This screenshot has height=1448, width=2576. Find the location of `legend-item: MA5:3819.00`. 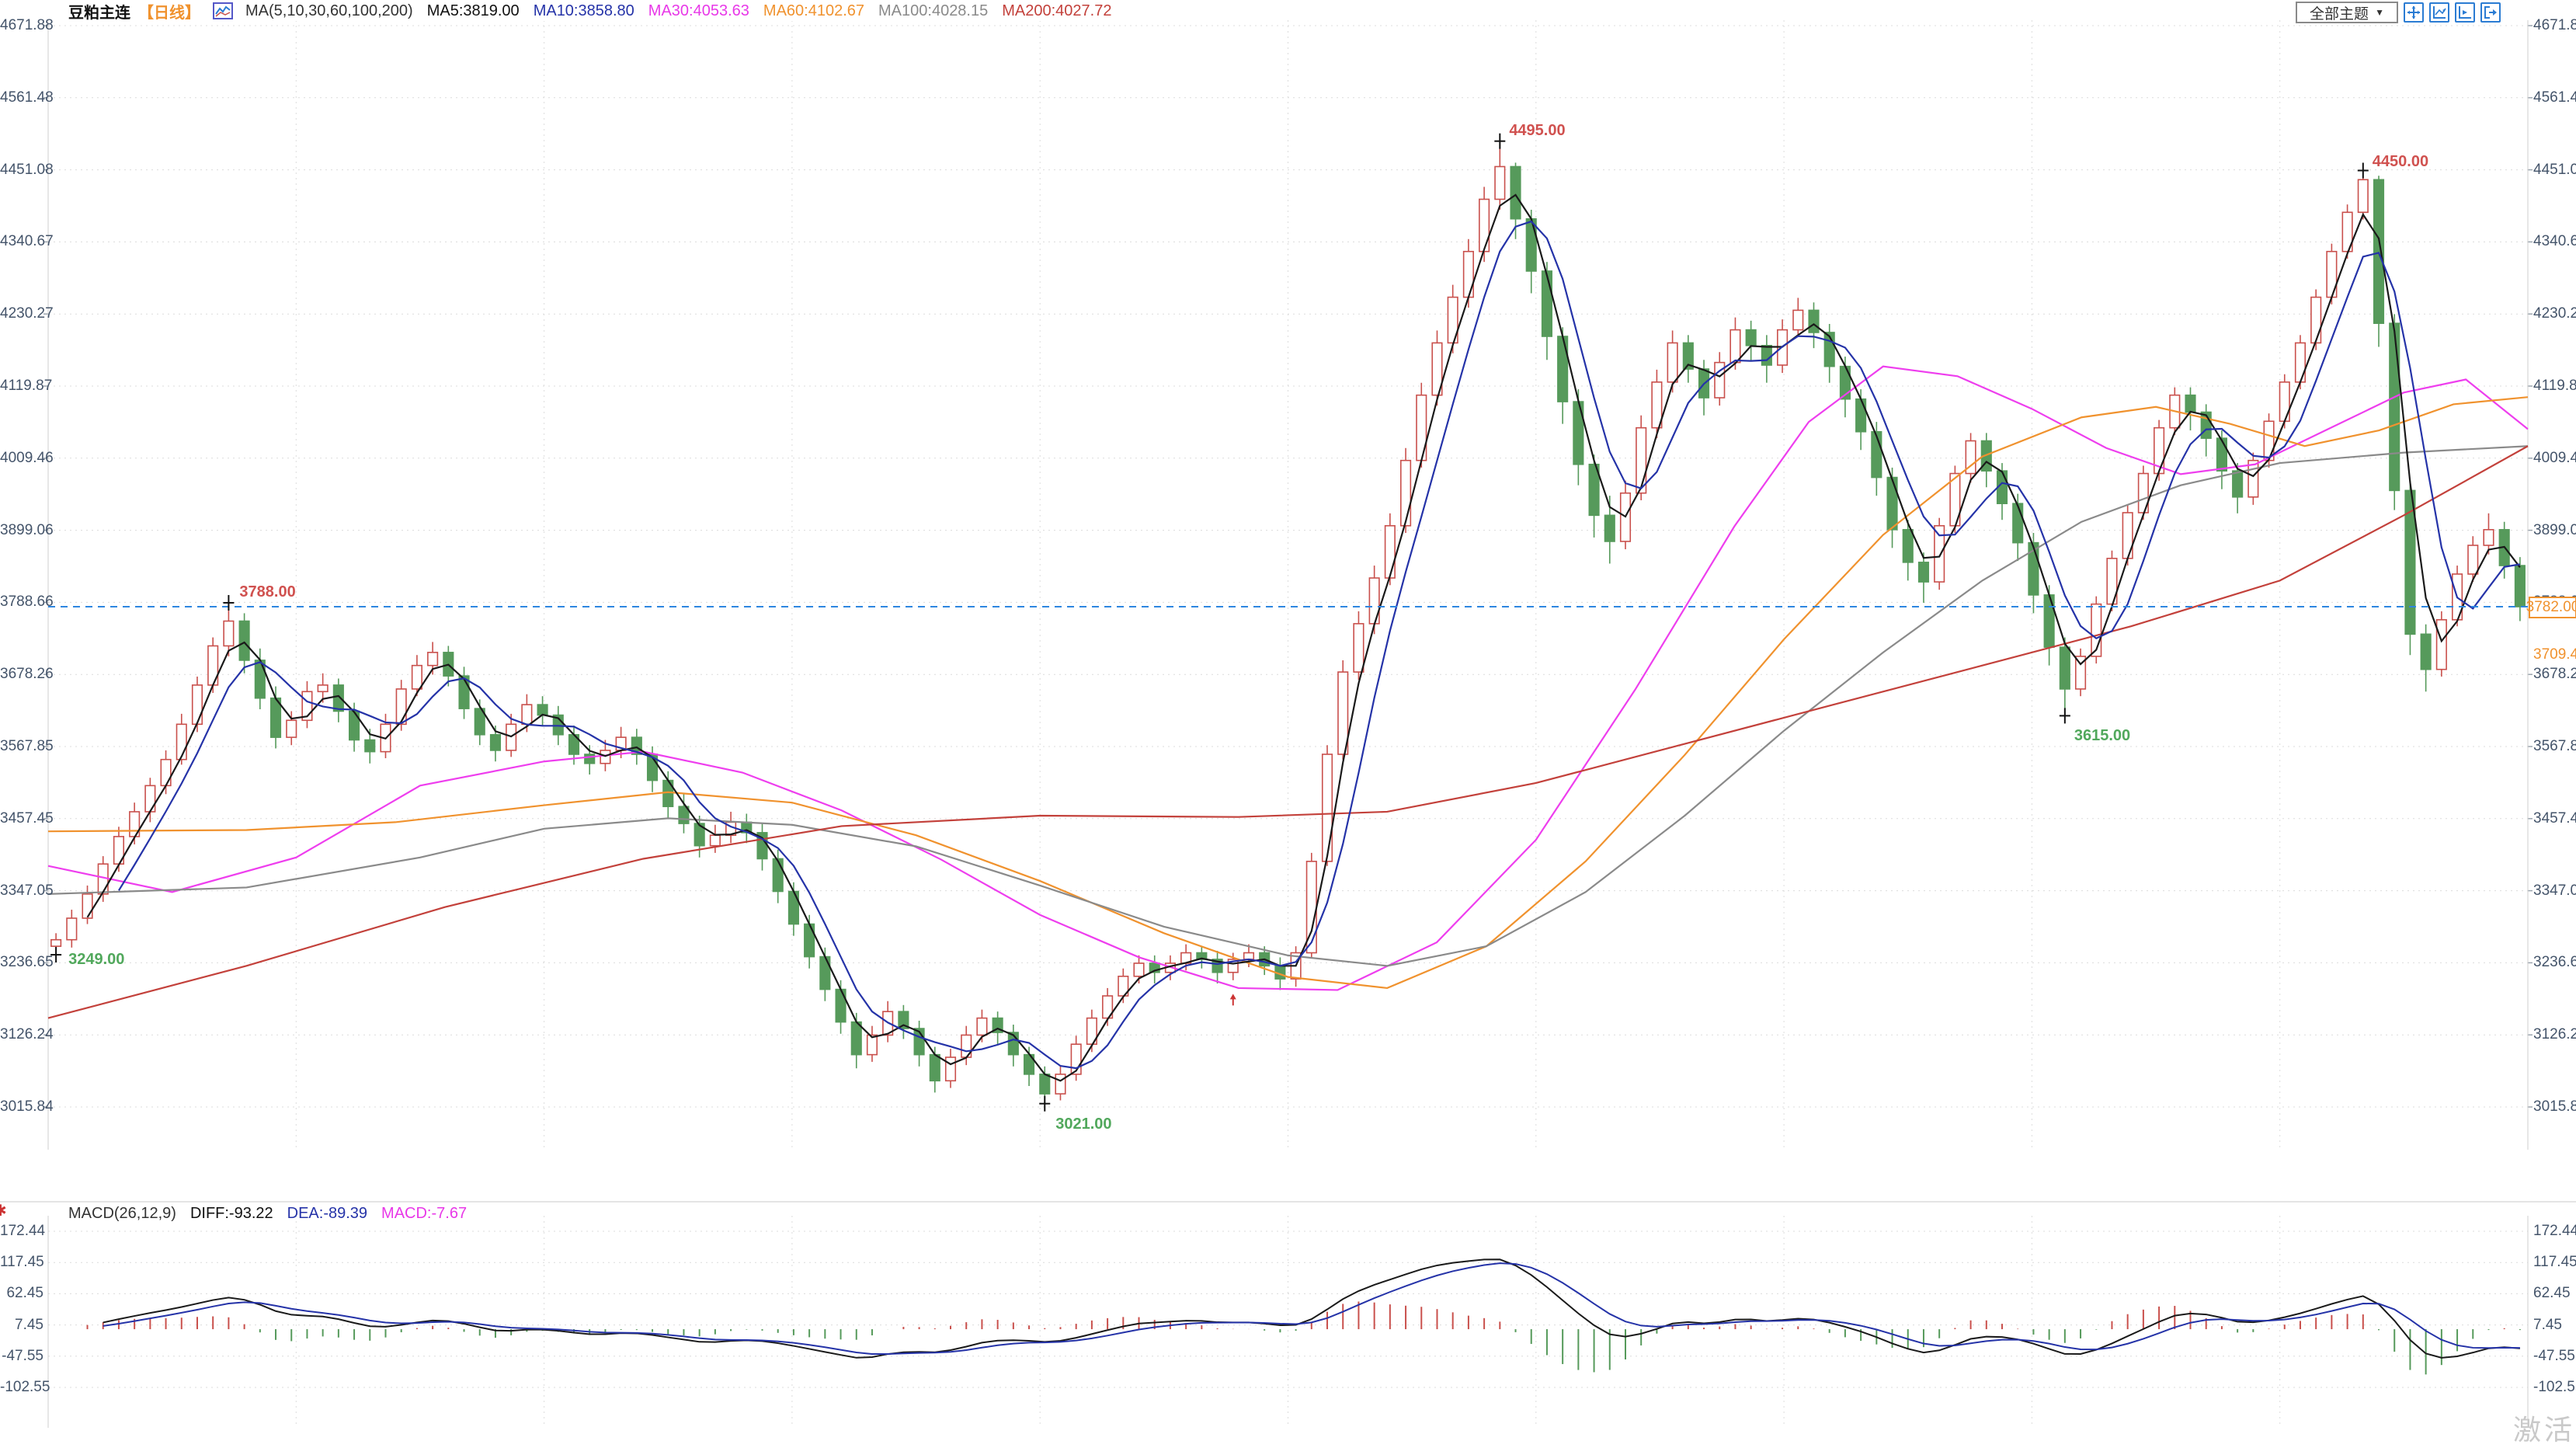

legend-item: MA5:3819.00 is located at coordinates (473, 10).